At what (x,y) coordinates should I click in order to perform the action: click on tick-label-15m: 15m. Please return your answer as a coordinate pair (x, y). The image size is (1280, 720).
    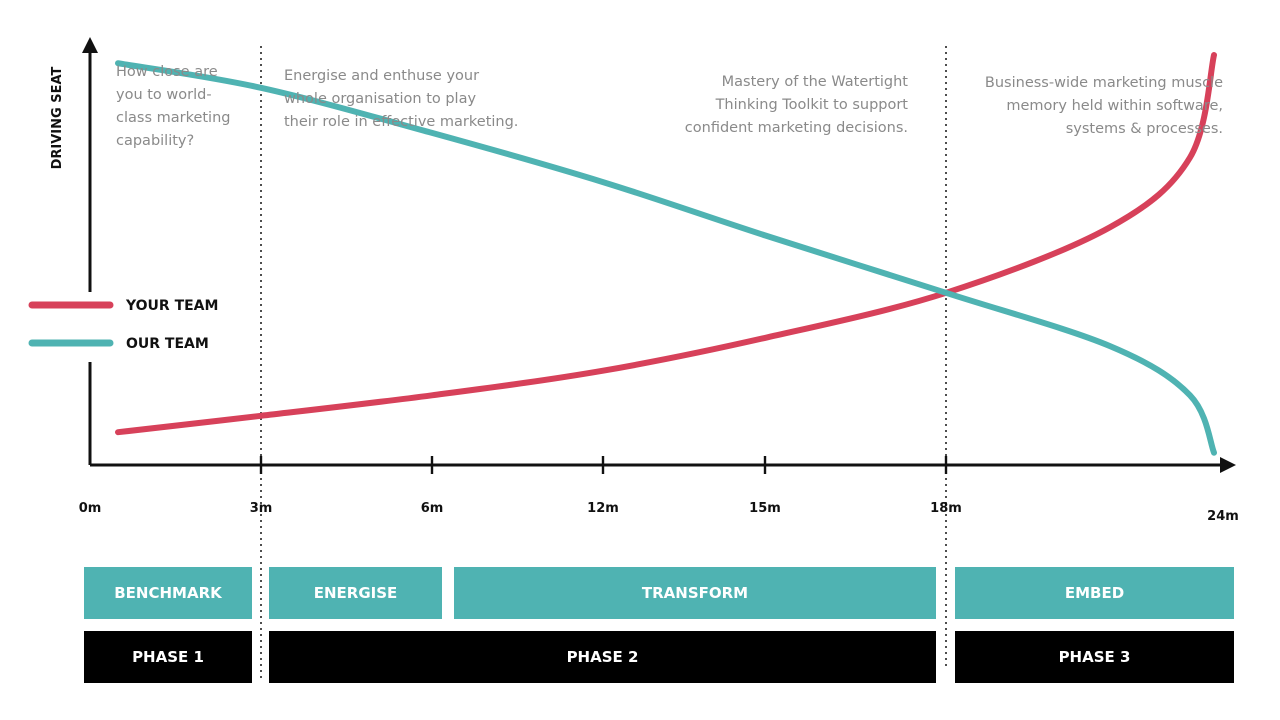
    Looking at the image, I should click on (765, 508).